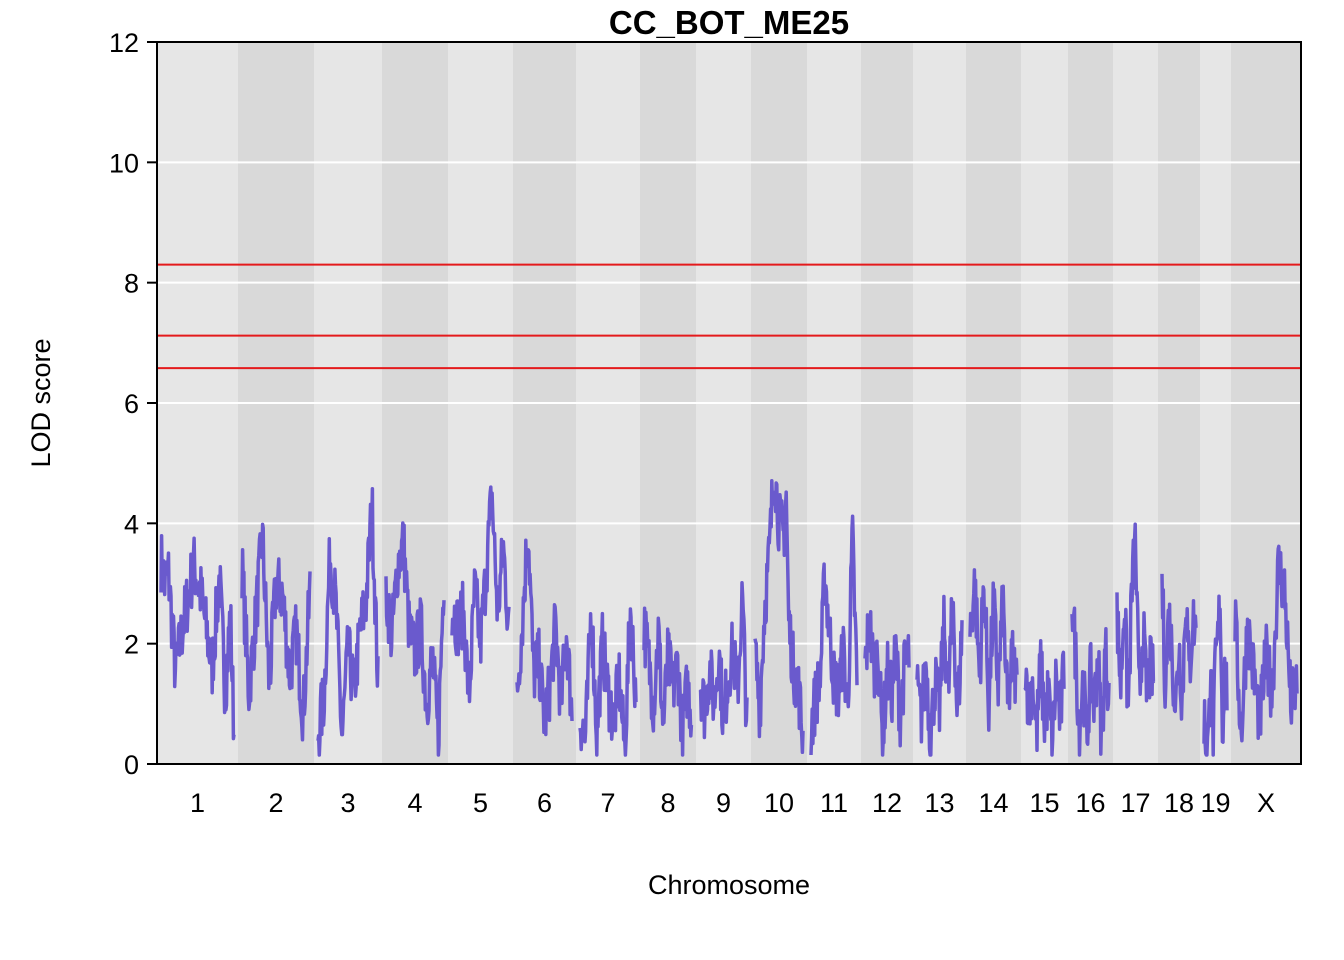  What do you see at coordinates (607, 803) in the screenshot?
I see `x-tick-label-7: 7` at bounding box center [607, 803].